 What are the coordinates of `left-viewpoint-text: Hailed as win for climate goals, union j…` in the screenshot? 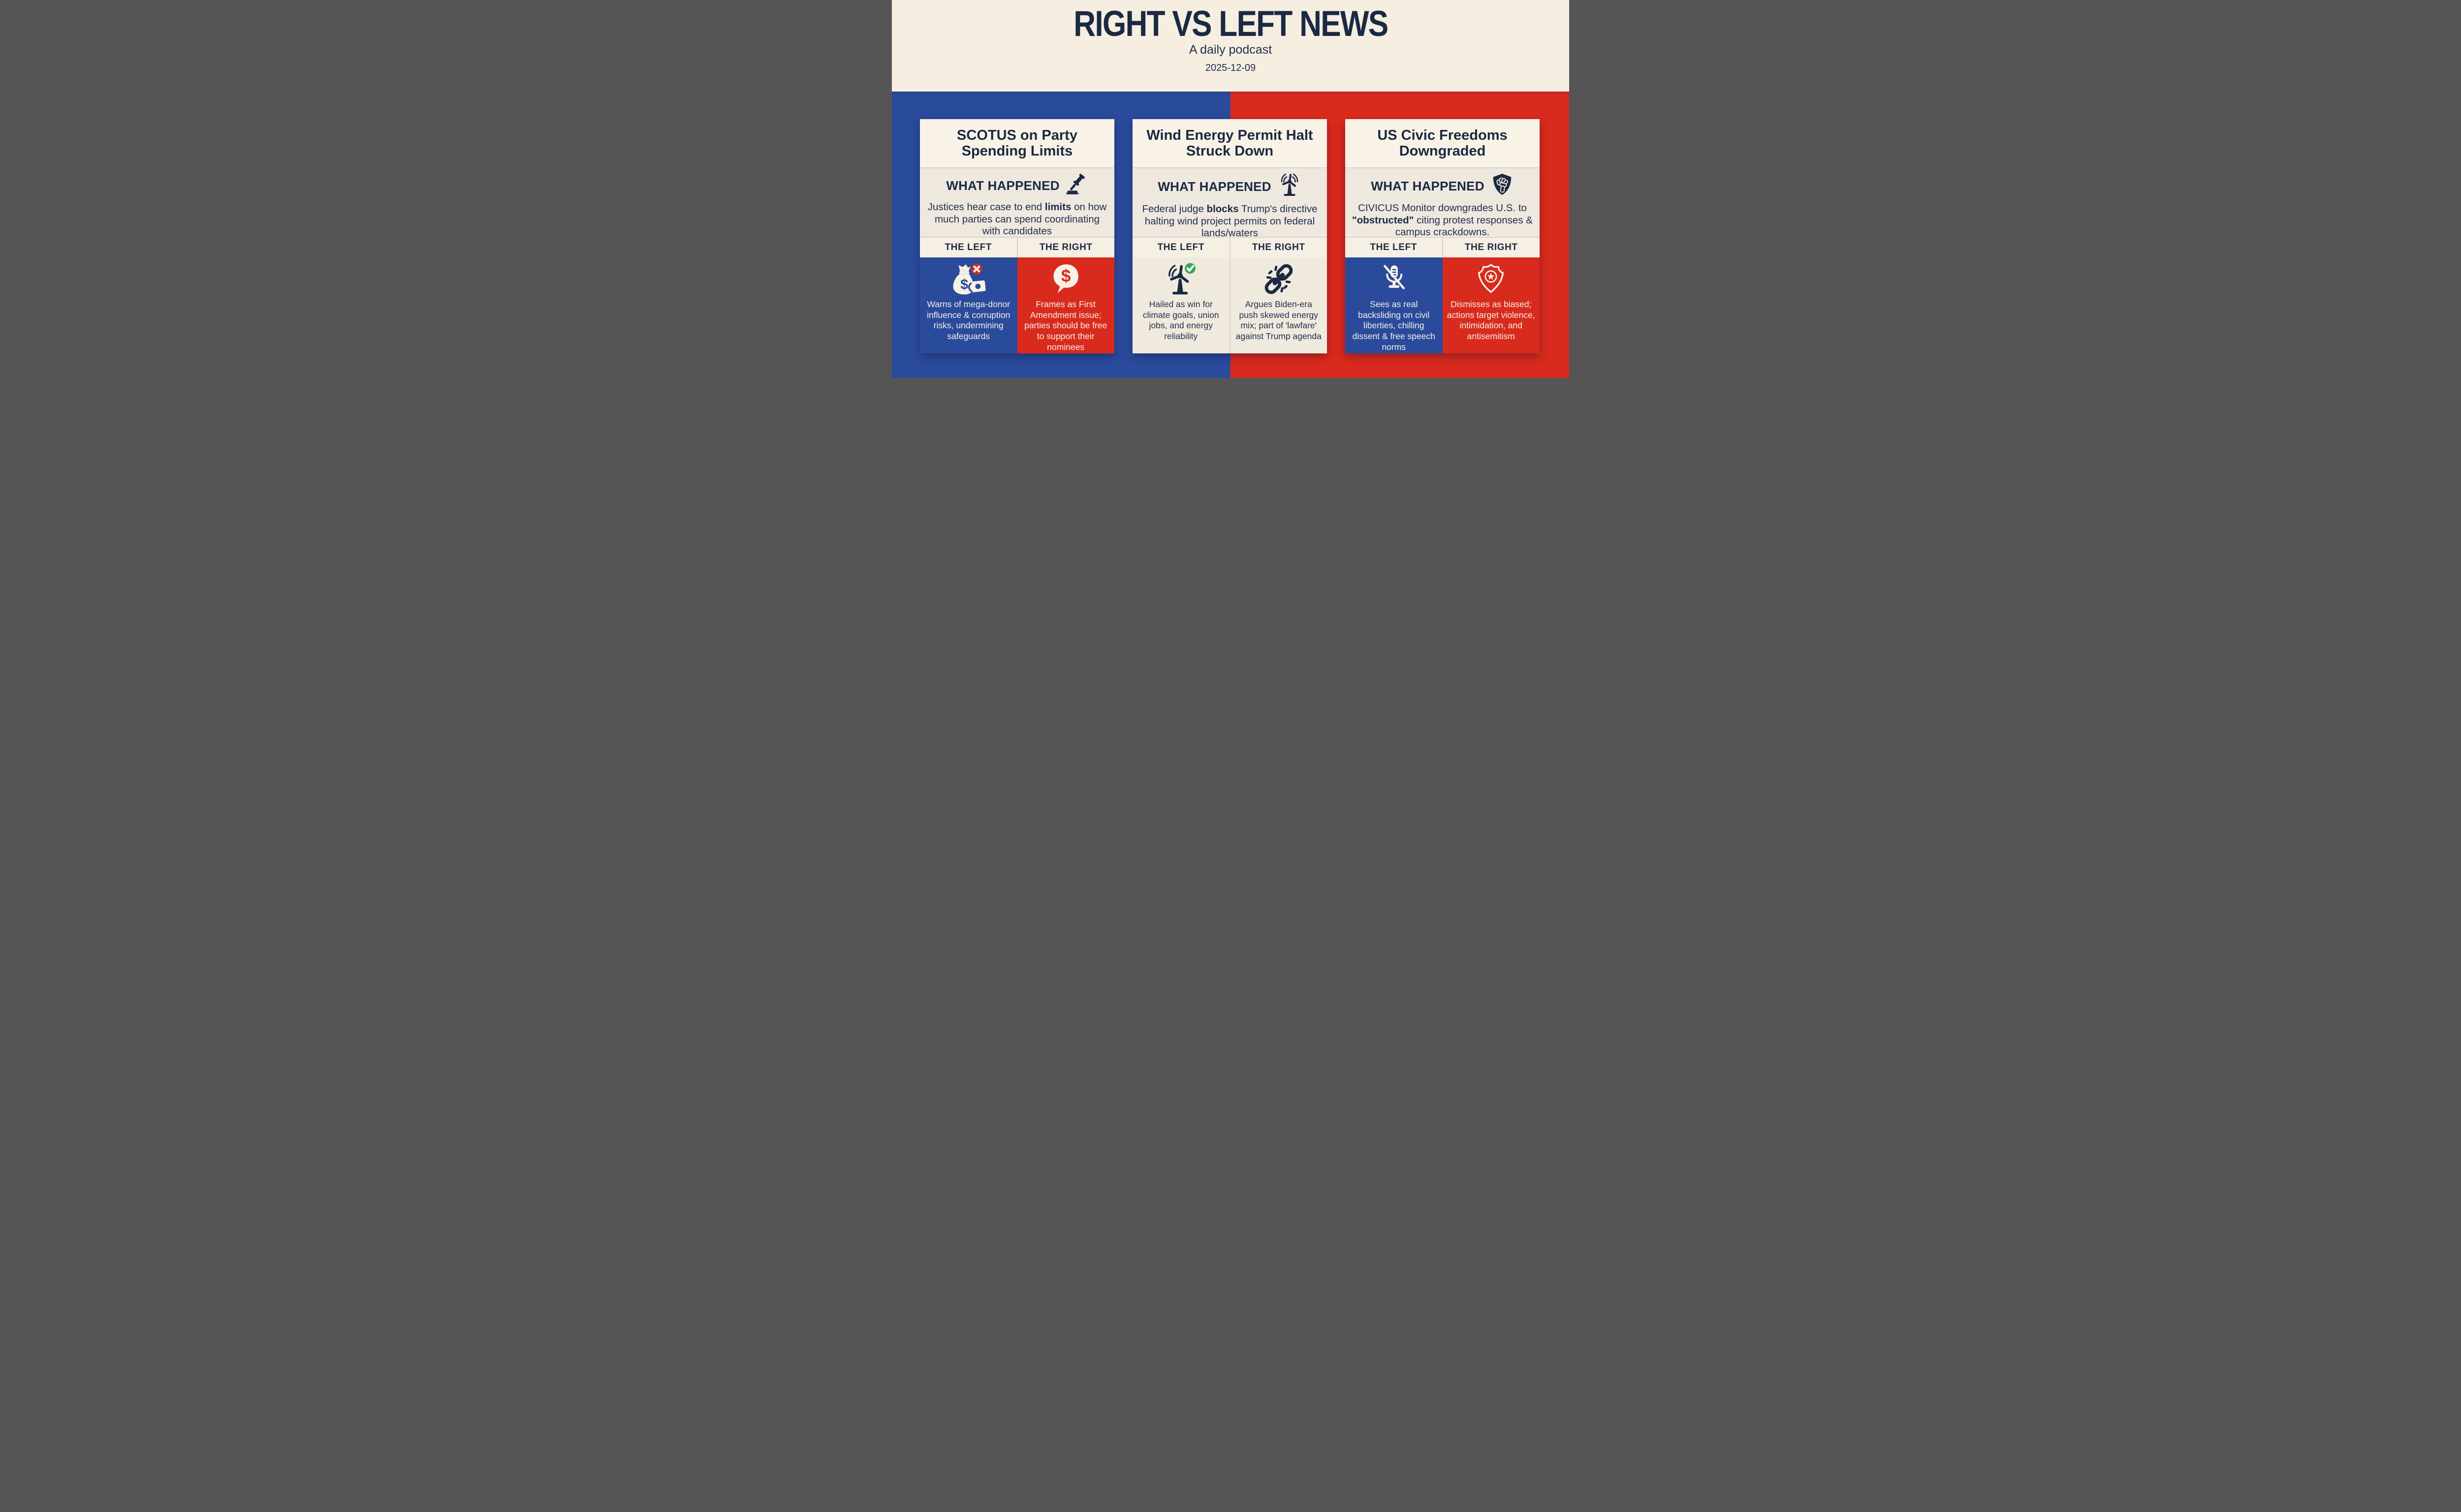 It's located at (1180, 320).